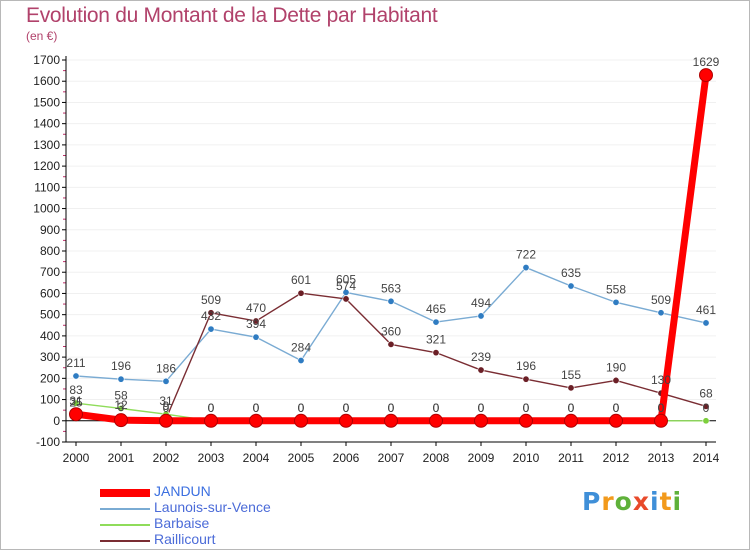 This screenshot has width=750, height=550. I want to click on logo-letter: t, so click(666, 501).